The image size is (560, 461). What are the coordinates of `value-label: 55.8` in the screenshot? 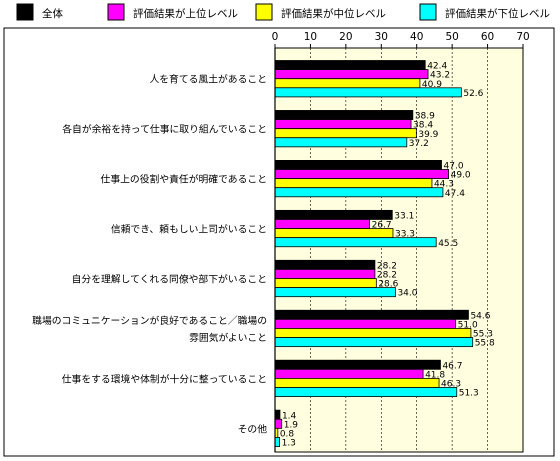 It's located at (485, 344).